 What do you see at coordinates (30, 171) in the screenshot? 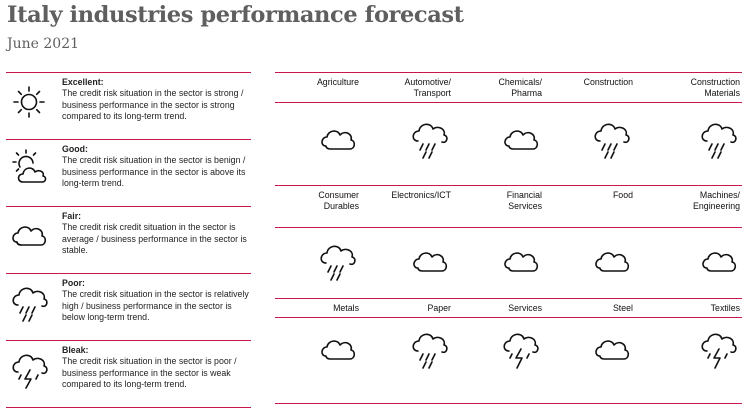
I see `sun-cloud-icon` at bounding box center [30, 171].